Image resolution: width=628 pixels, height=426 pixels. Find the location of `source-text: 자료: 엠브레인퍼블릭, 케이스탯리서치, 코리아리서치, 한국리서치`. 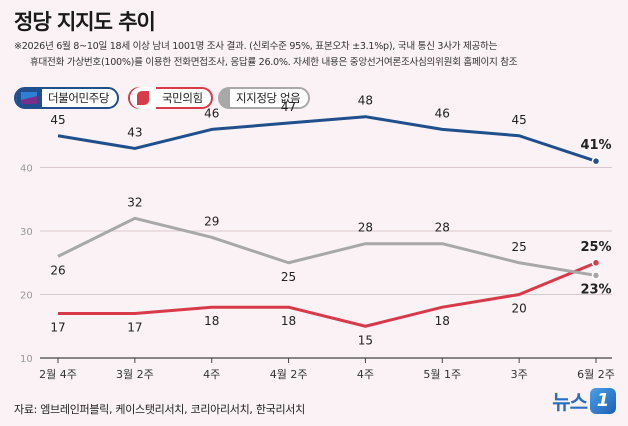

source-text: 자료: 엠브레인퍼블릭, 케이스탯리서치, 코리아리서치, 한국리서치 is located at coordinates (159, 409).